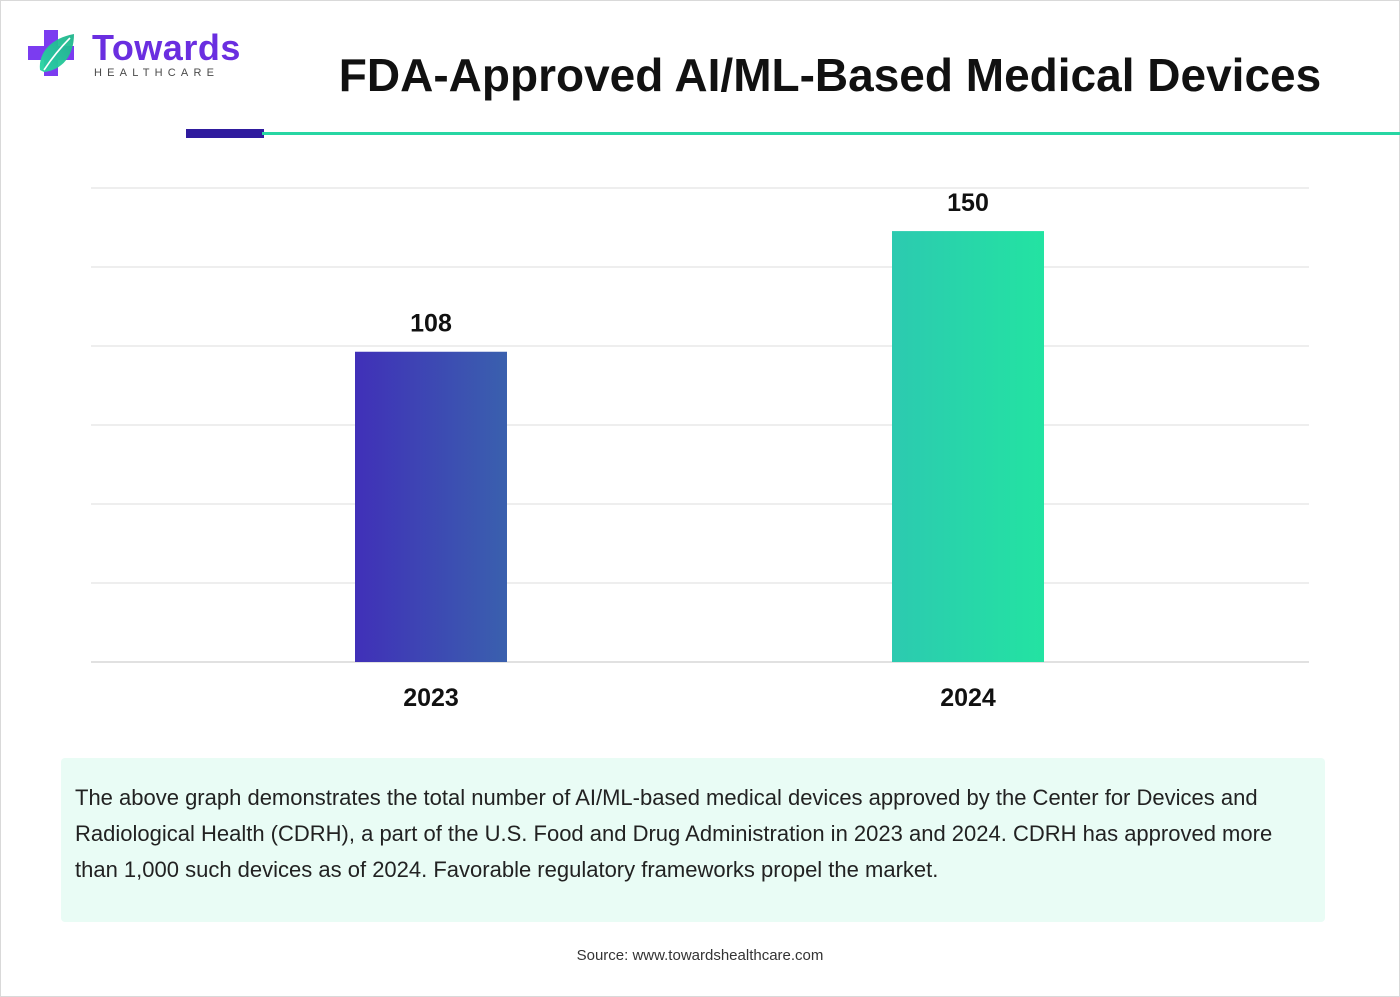  What do you see at coordinates (157, 73) in the screenshot?
I see `brand-tagline: HEALTHCARE` at bounding box center [157, 73].